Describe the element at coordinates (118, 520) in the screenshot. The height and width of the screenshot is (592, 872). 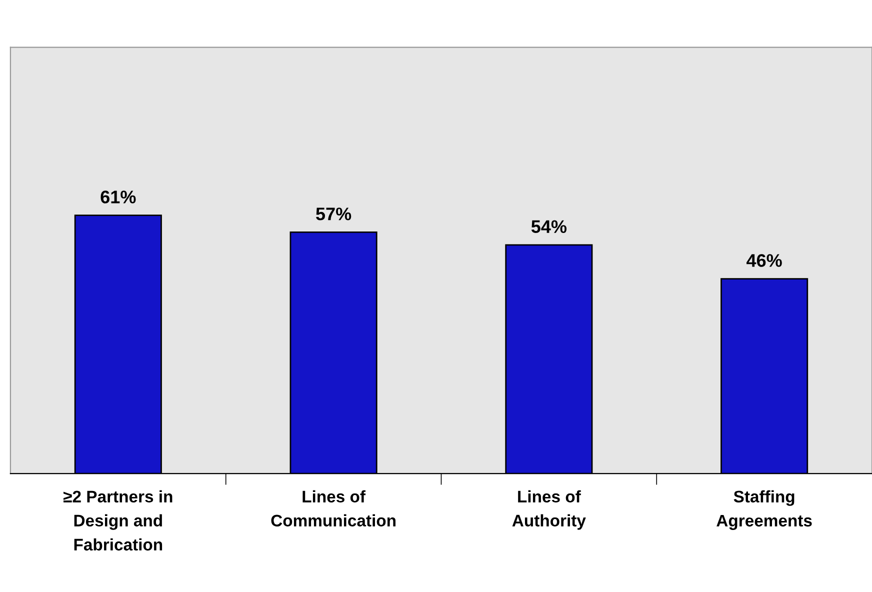
I see `x-tick-label: ≥2 Partners in Design and Fabrication` at that location.